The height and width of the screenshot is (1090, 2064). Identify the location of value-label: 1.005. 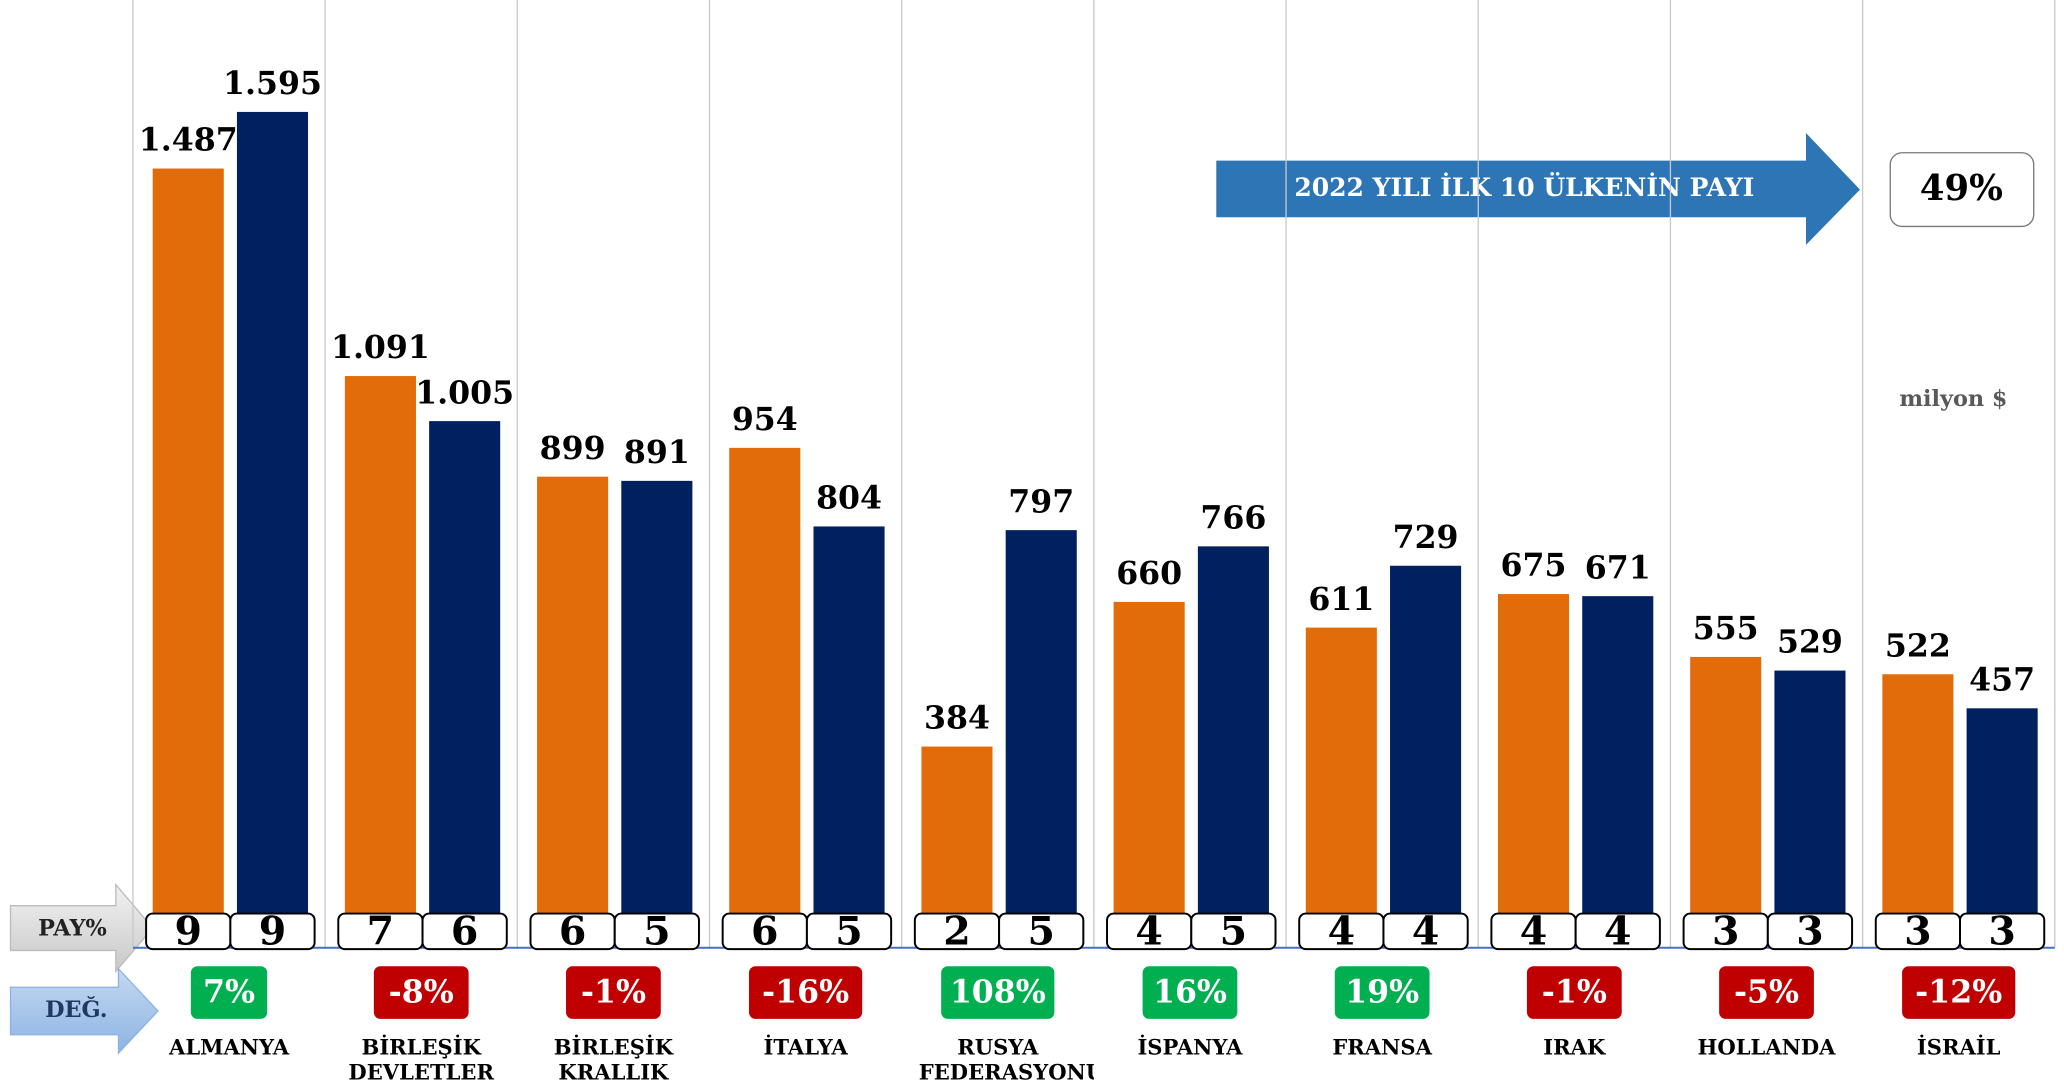
(464, 392).